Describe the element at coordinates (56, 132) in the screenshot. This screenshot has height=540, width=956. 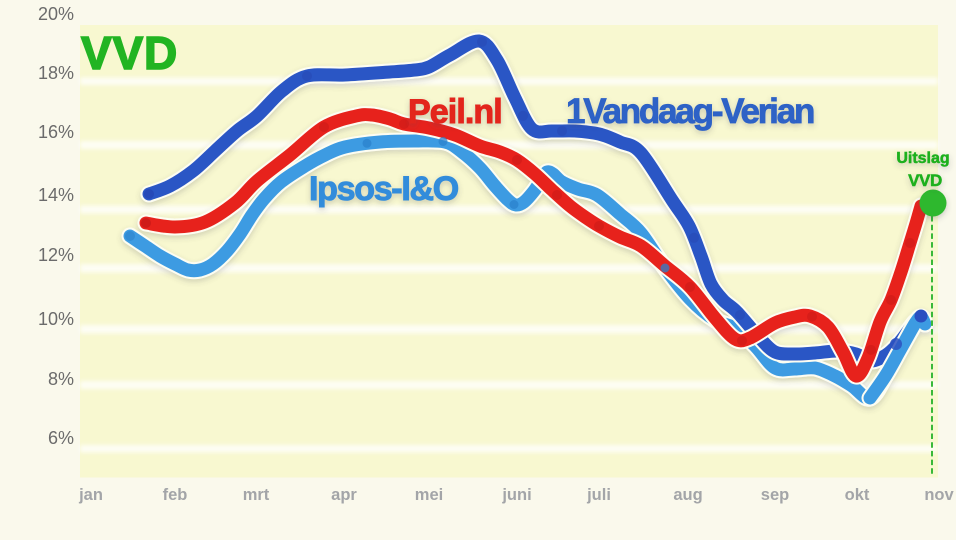
I see `svg-text: 16%` at that location.